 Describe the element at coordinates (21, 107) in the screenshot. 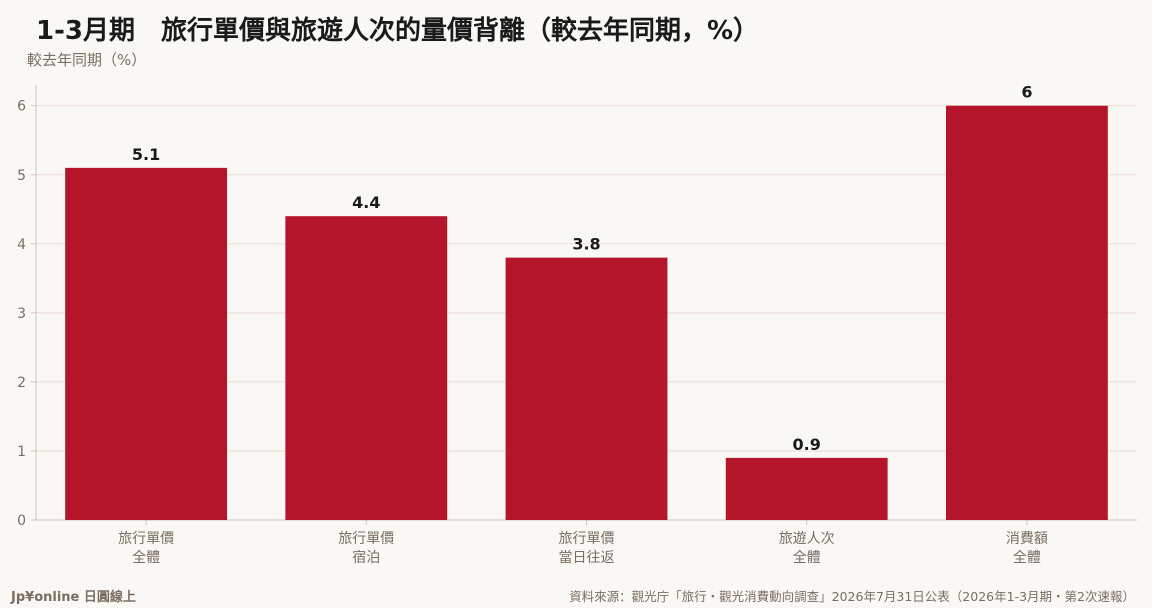

I see `y-tick-label: 6` at that location.